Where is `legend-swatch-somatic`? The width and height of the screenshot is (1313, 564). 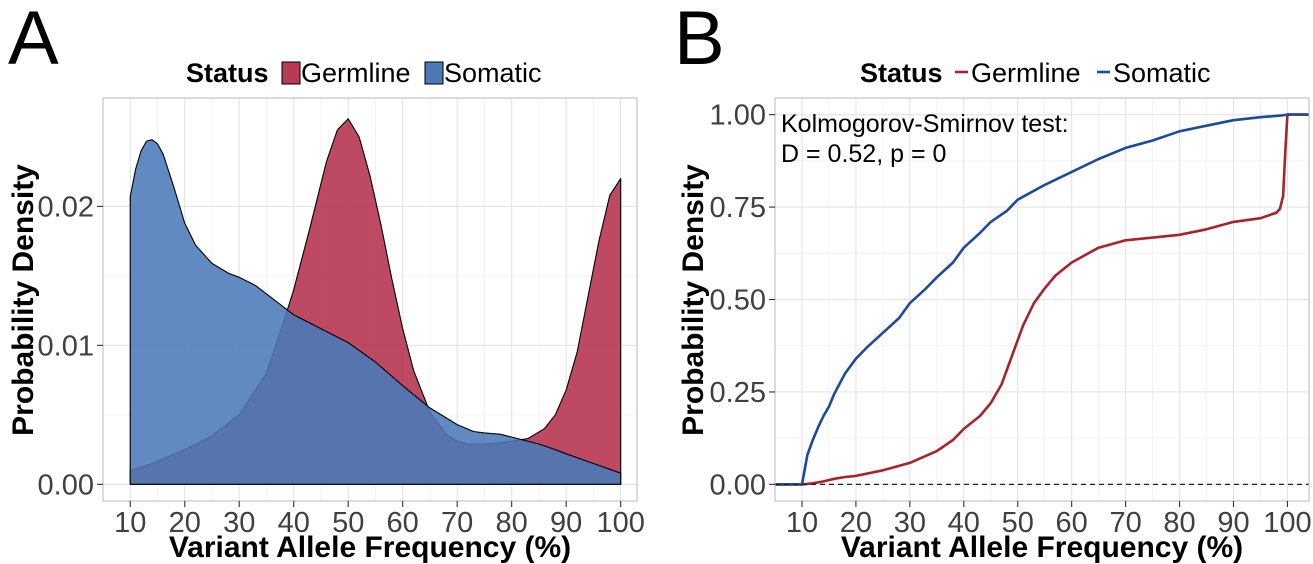 legend-swatch-somatic is located at coordinates (434, 73).